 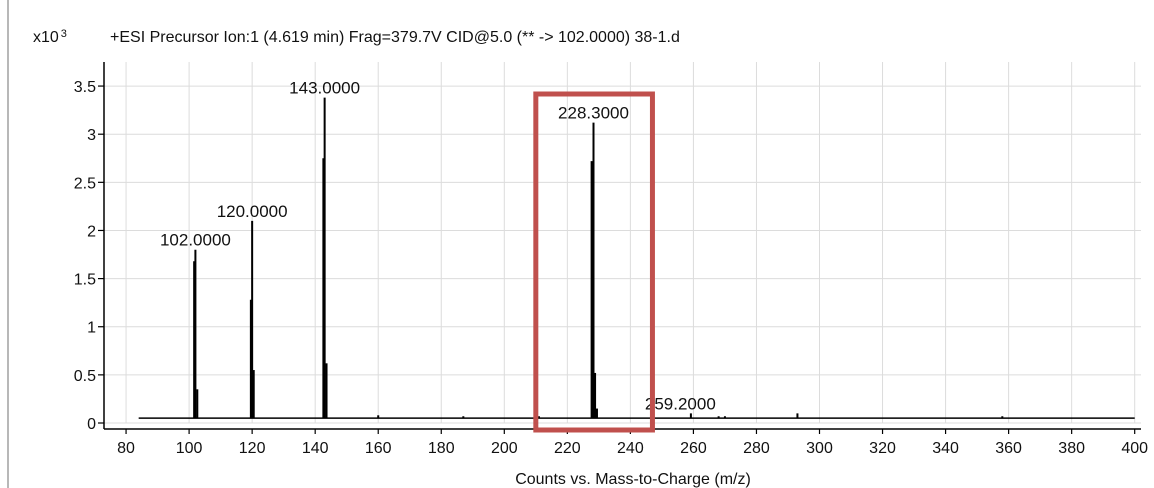 What do you see at coordinates (91, 424) in the screenshot?
I see `y-tick-label: 0` at bounding box center [91, 424].